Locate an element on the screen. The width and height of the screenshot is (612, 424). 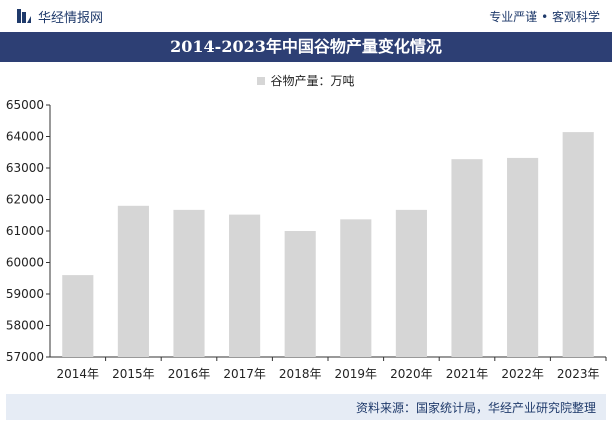
legend-label: 谷物产量：万吨 is located at coordinates (312, 81).